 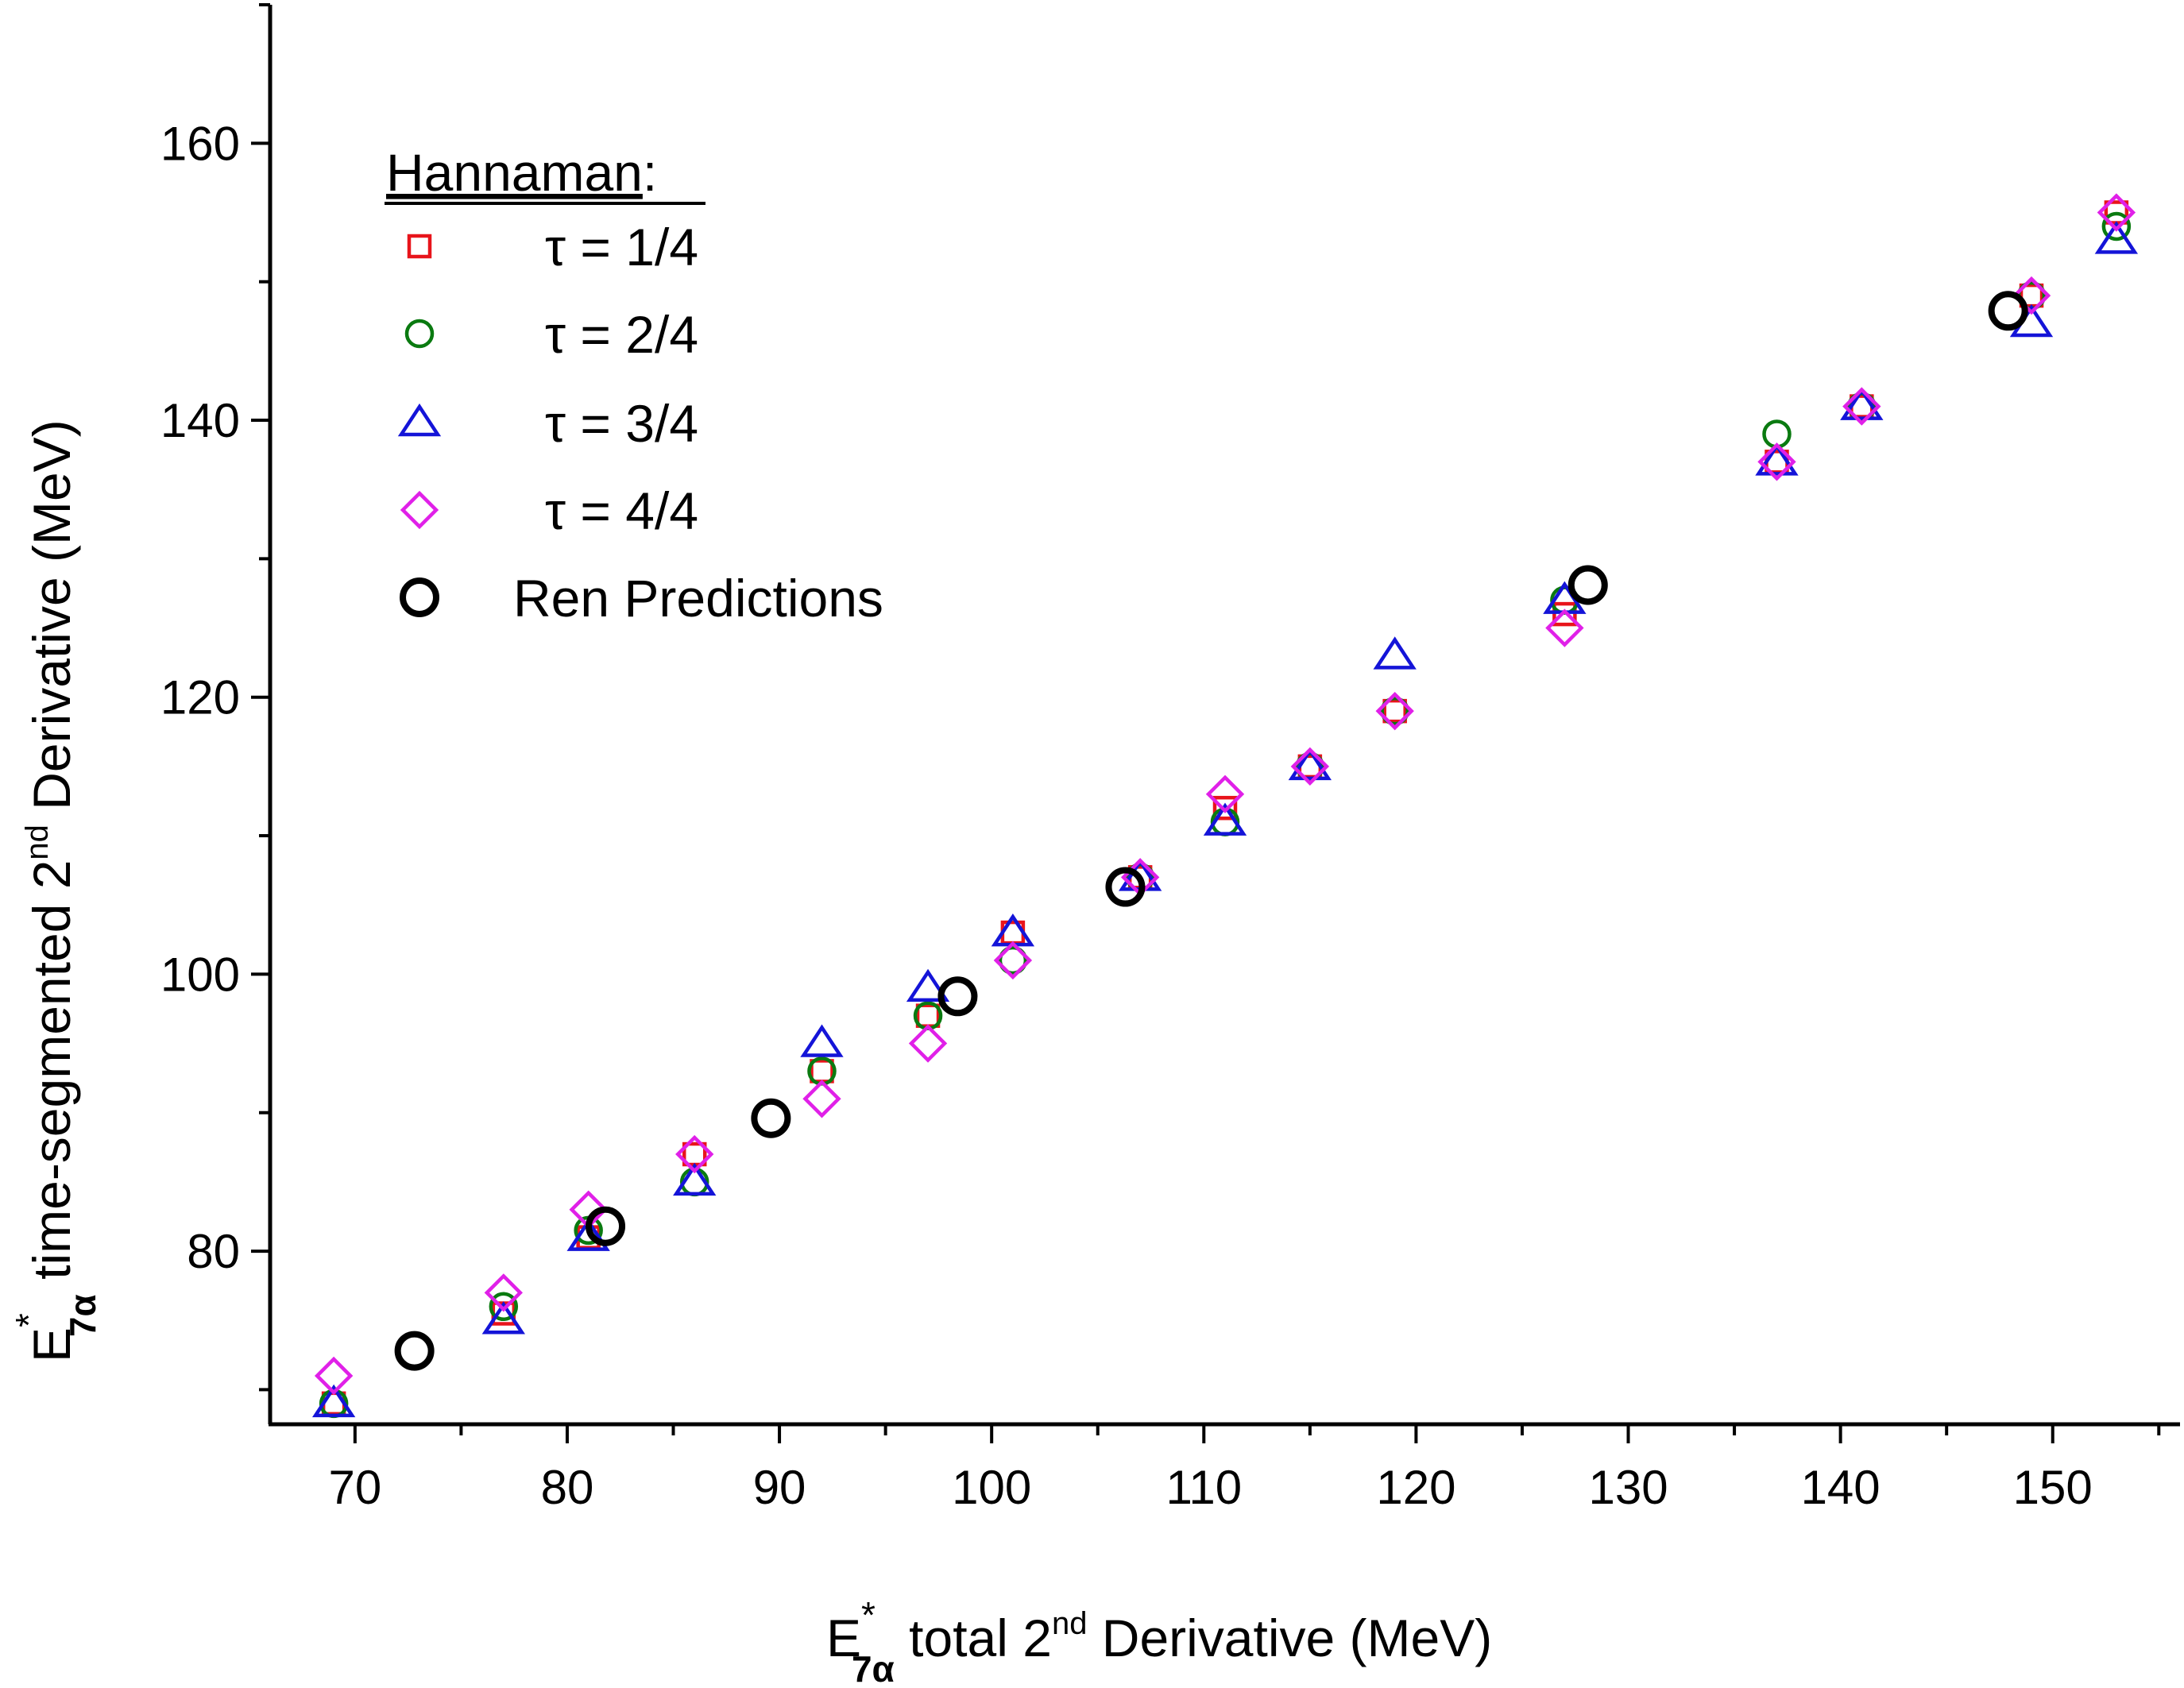 What do you see at coordinates (621, 334) in the screenshot?
I see `legend-label: τ = 2/4` at bounding box center [621, 334].